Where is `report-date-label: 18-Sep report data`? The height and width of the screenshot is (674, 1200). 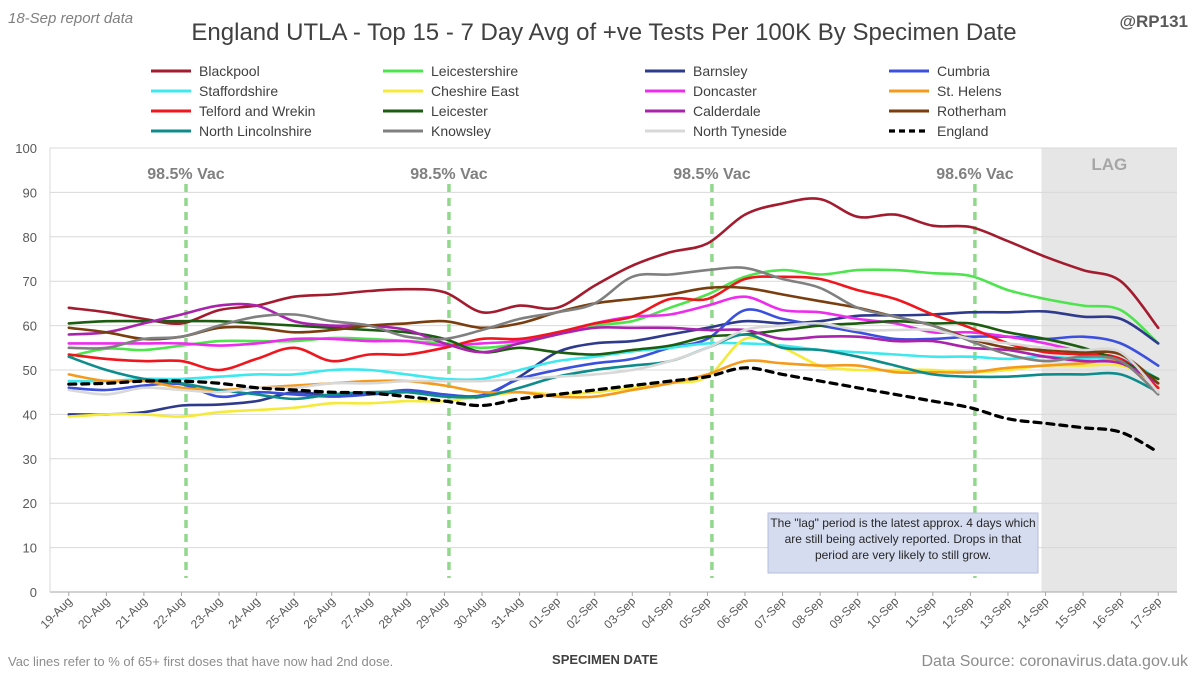
report-date-label: 18-Sep report data is located at coordinates (70, 18).